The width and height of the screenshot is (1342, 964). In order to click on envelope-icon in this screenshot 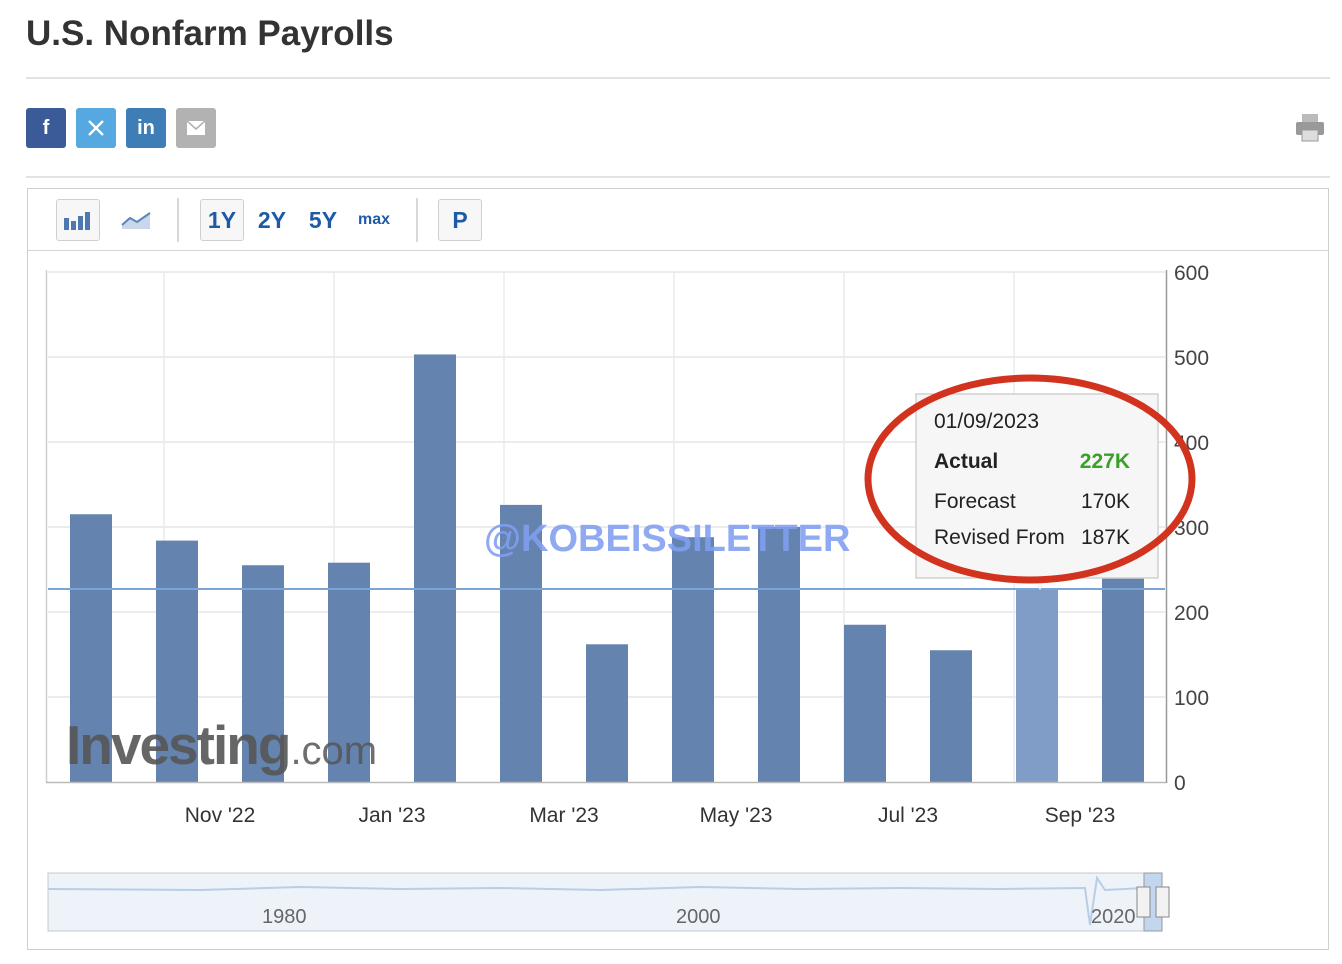, I will do `click(196, 127)`.